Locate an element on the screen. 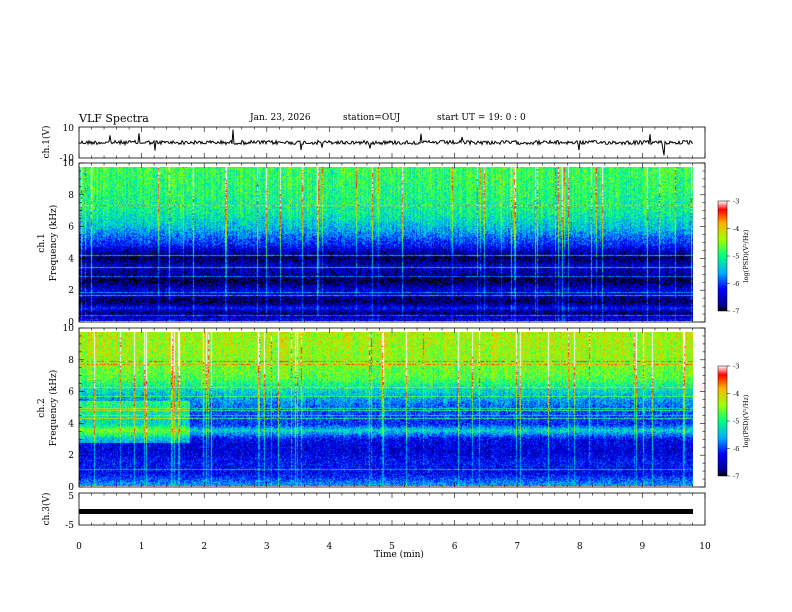 Image resolution: width=792 pixels, height=612 pixels. ch3-wave-ylabel: ch.3(V) is located at coordinates (46, 509).